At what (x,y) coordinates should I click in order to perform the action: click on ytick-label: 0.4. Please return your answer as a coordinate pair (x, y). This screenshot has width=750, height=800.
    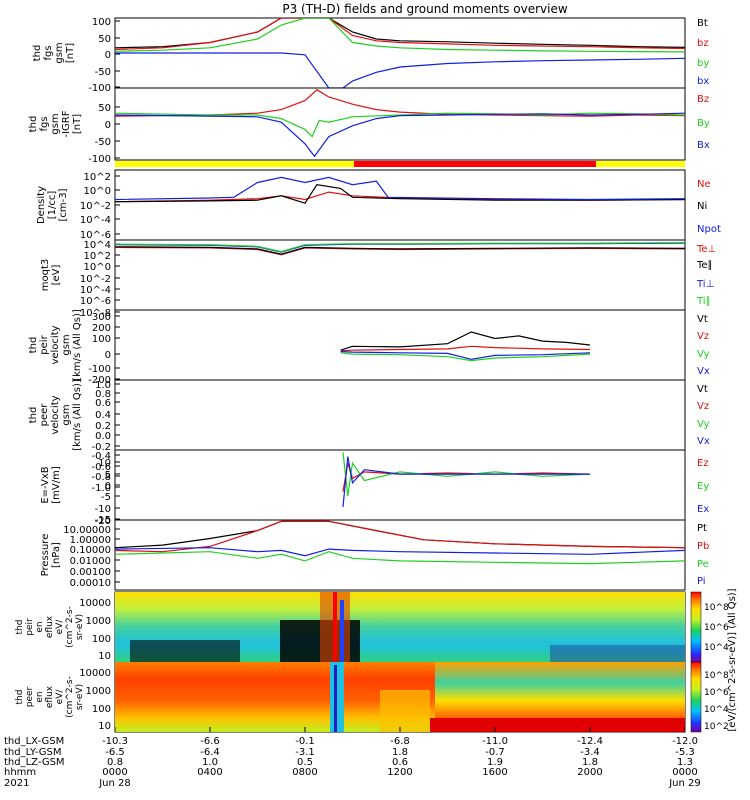
    Looking at the image, I should click on (103, 415).